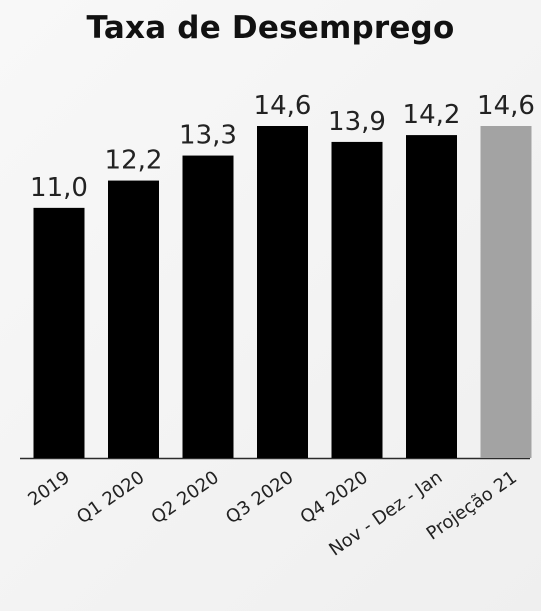 Image resolution: width=541 pixels, height=611 pixels. I want to click on x-tick-label-1: Q1 2020, so click(110, 497).